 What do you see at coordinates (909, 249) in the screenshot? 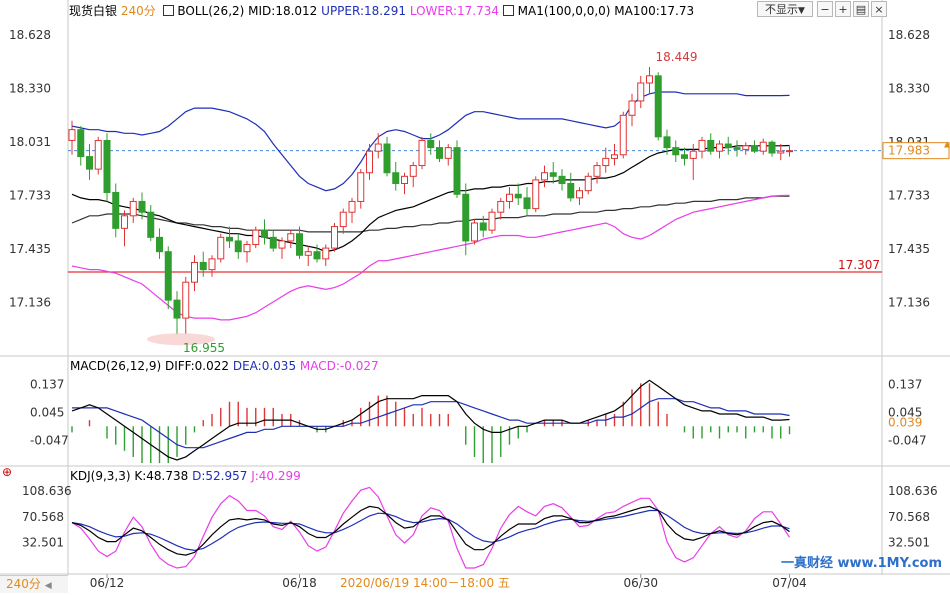
I see `price-axis-tick-4: 17.435` at bounding box center [909, 249].